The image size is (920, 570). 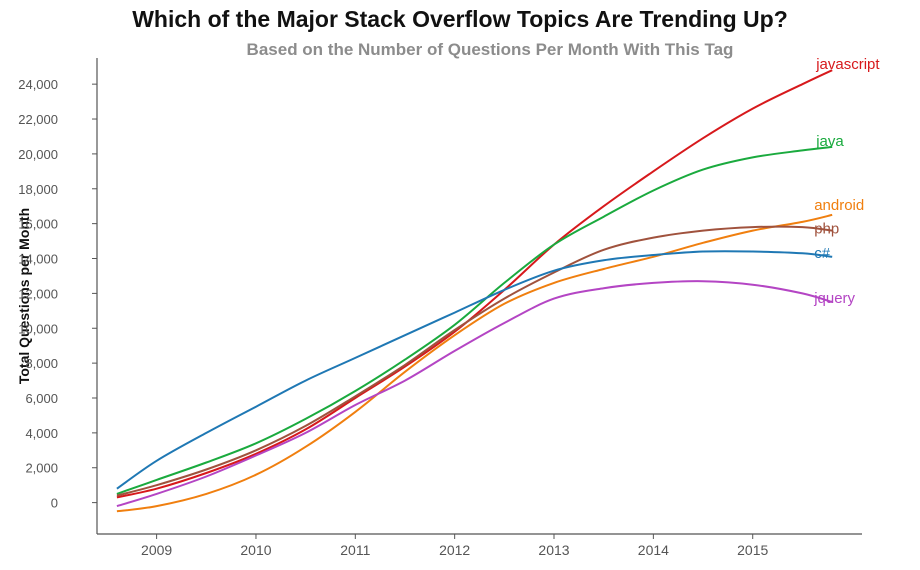 I want to click on x-axis-ticks: 2009 2010 2011 2012 2013 2014 2015, so click(x=454, y=546).